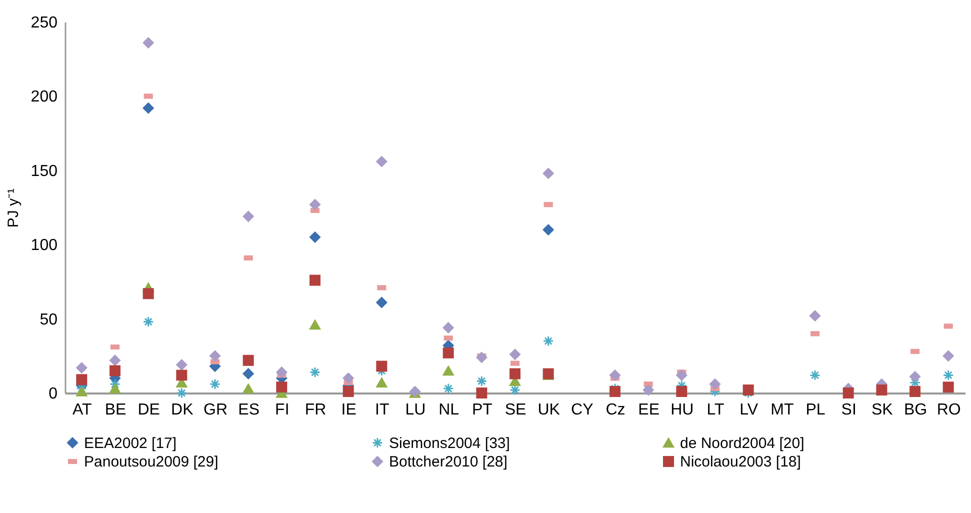 This screenshot has height=513, width=971. What do you see at coordinates (149, 410) in the screenshot?
I see `x-tick-label: DE` at bounding box center [149, 410].